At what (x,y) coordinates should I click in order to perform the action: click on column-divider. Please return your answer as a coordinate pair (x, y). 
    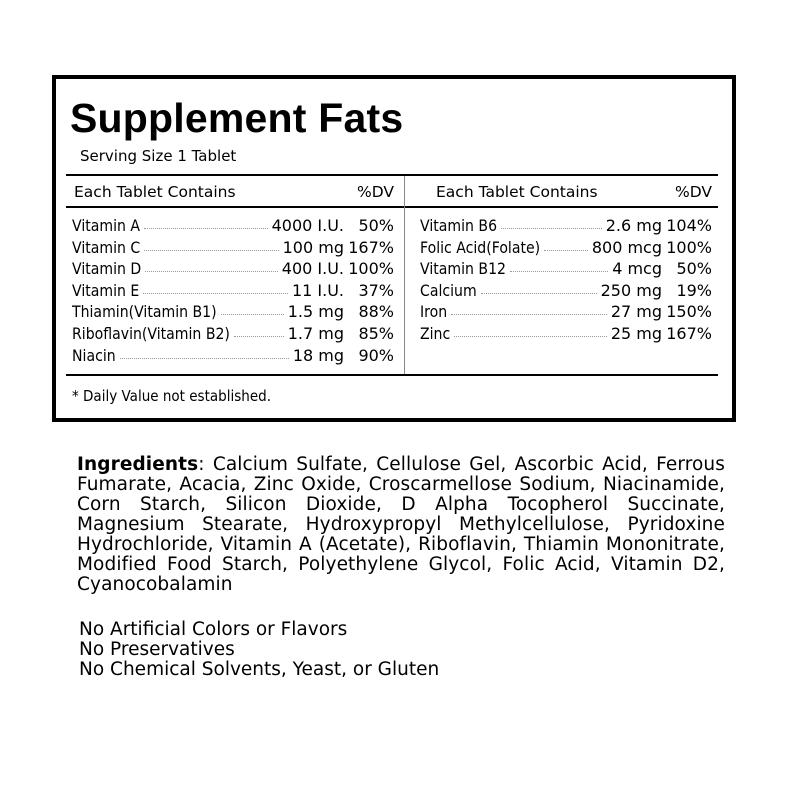
    Looking at the image, I should click on (404, 275).